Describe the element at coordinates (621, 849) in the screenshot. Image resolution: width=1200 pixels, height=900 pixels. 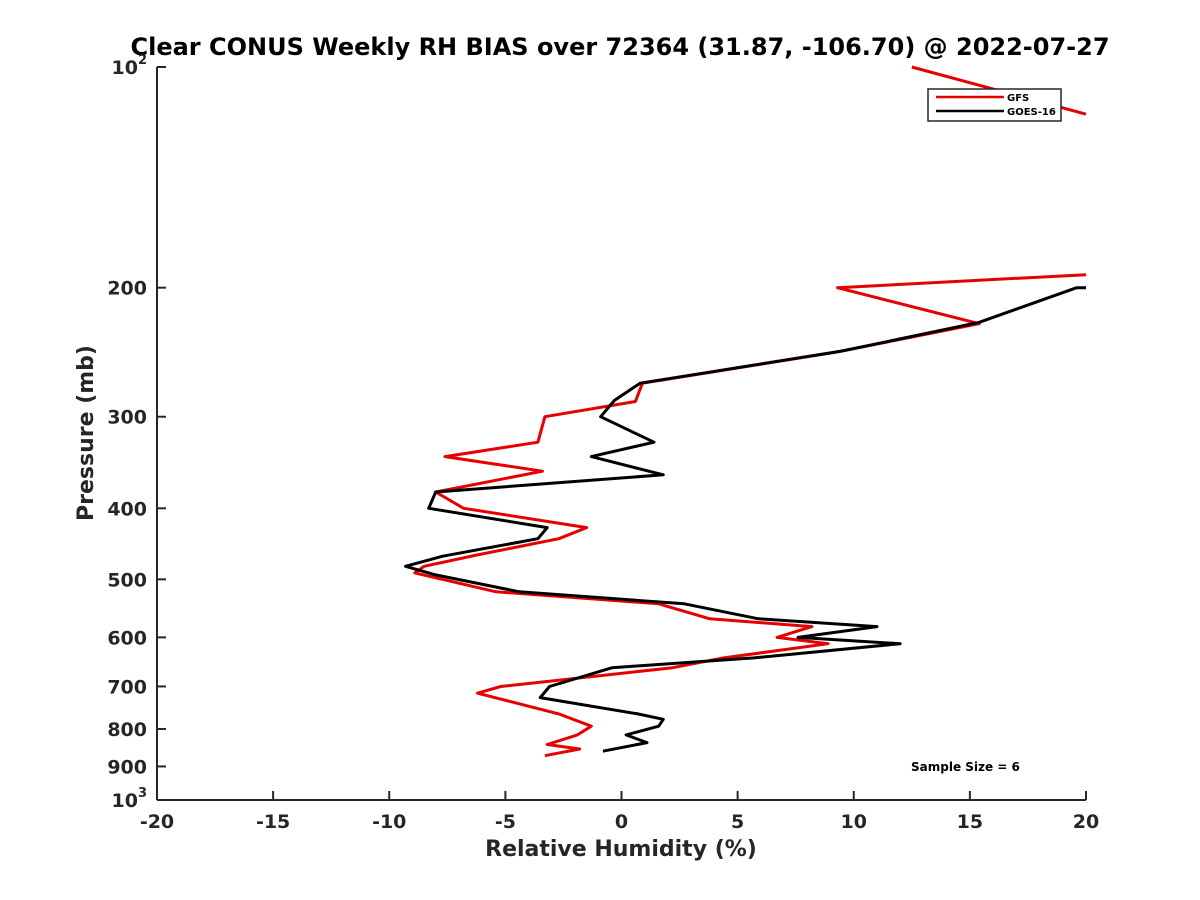
I see `x-axis-label: Relative Humidity (%)` at that location.